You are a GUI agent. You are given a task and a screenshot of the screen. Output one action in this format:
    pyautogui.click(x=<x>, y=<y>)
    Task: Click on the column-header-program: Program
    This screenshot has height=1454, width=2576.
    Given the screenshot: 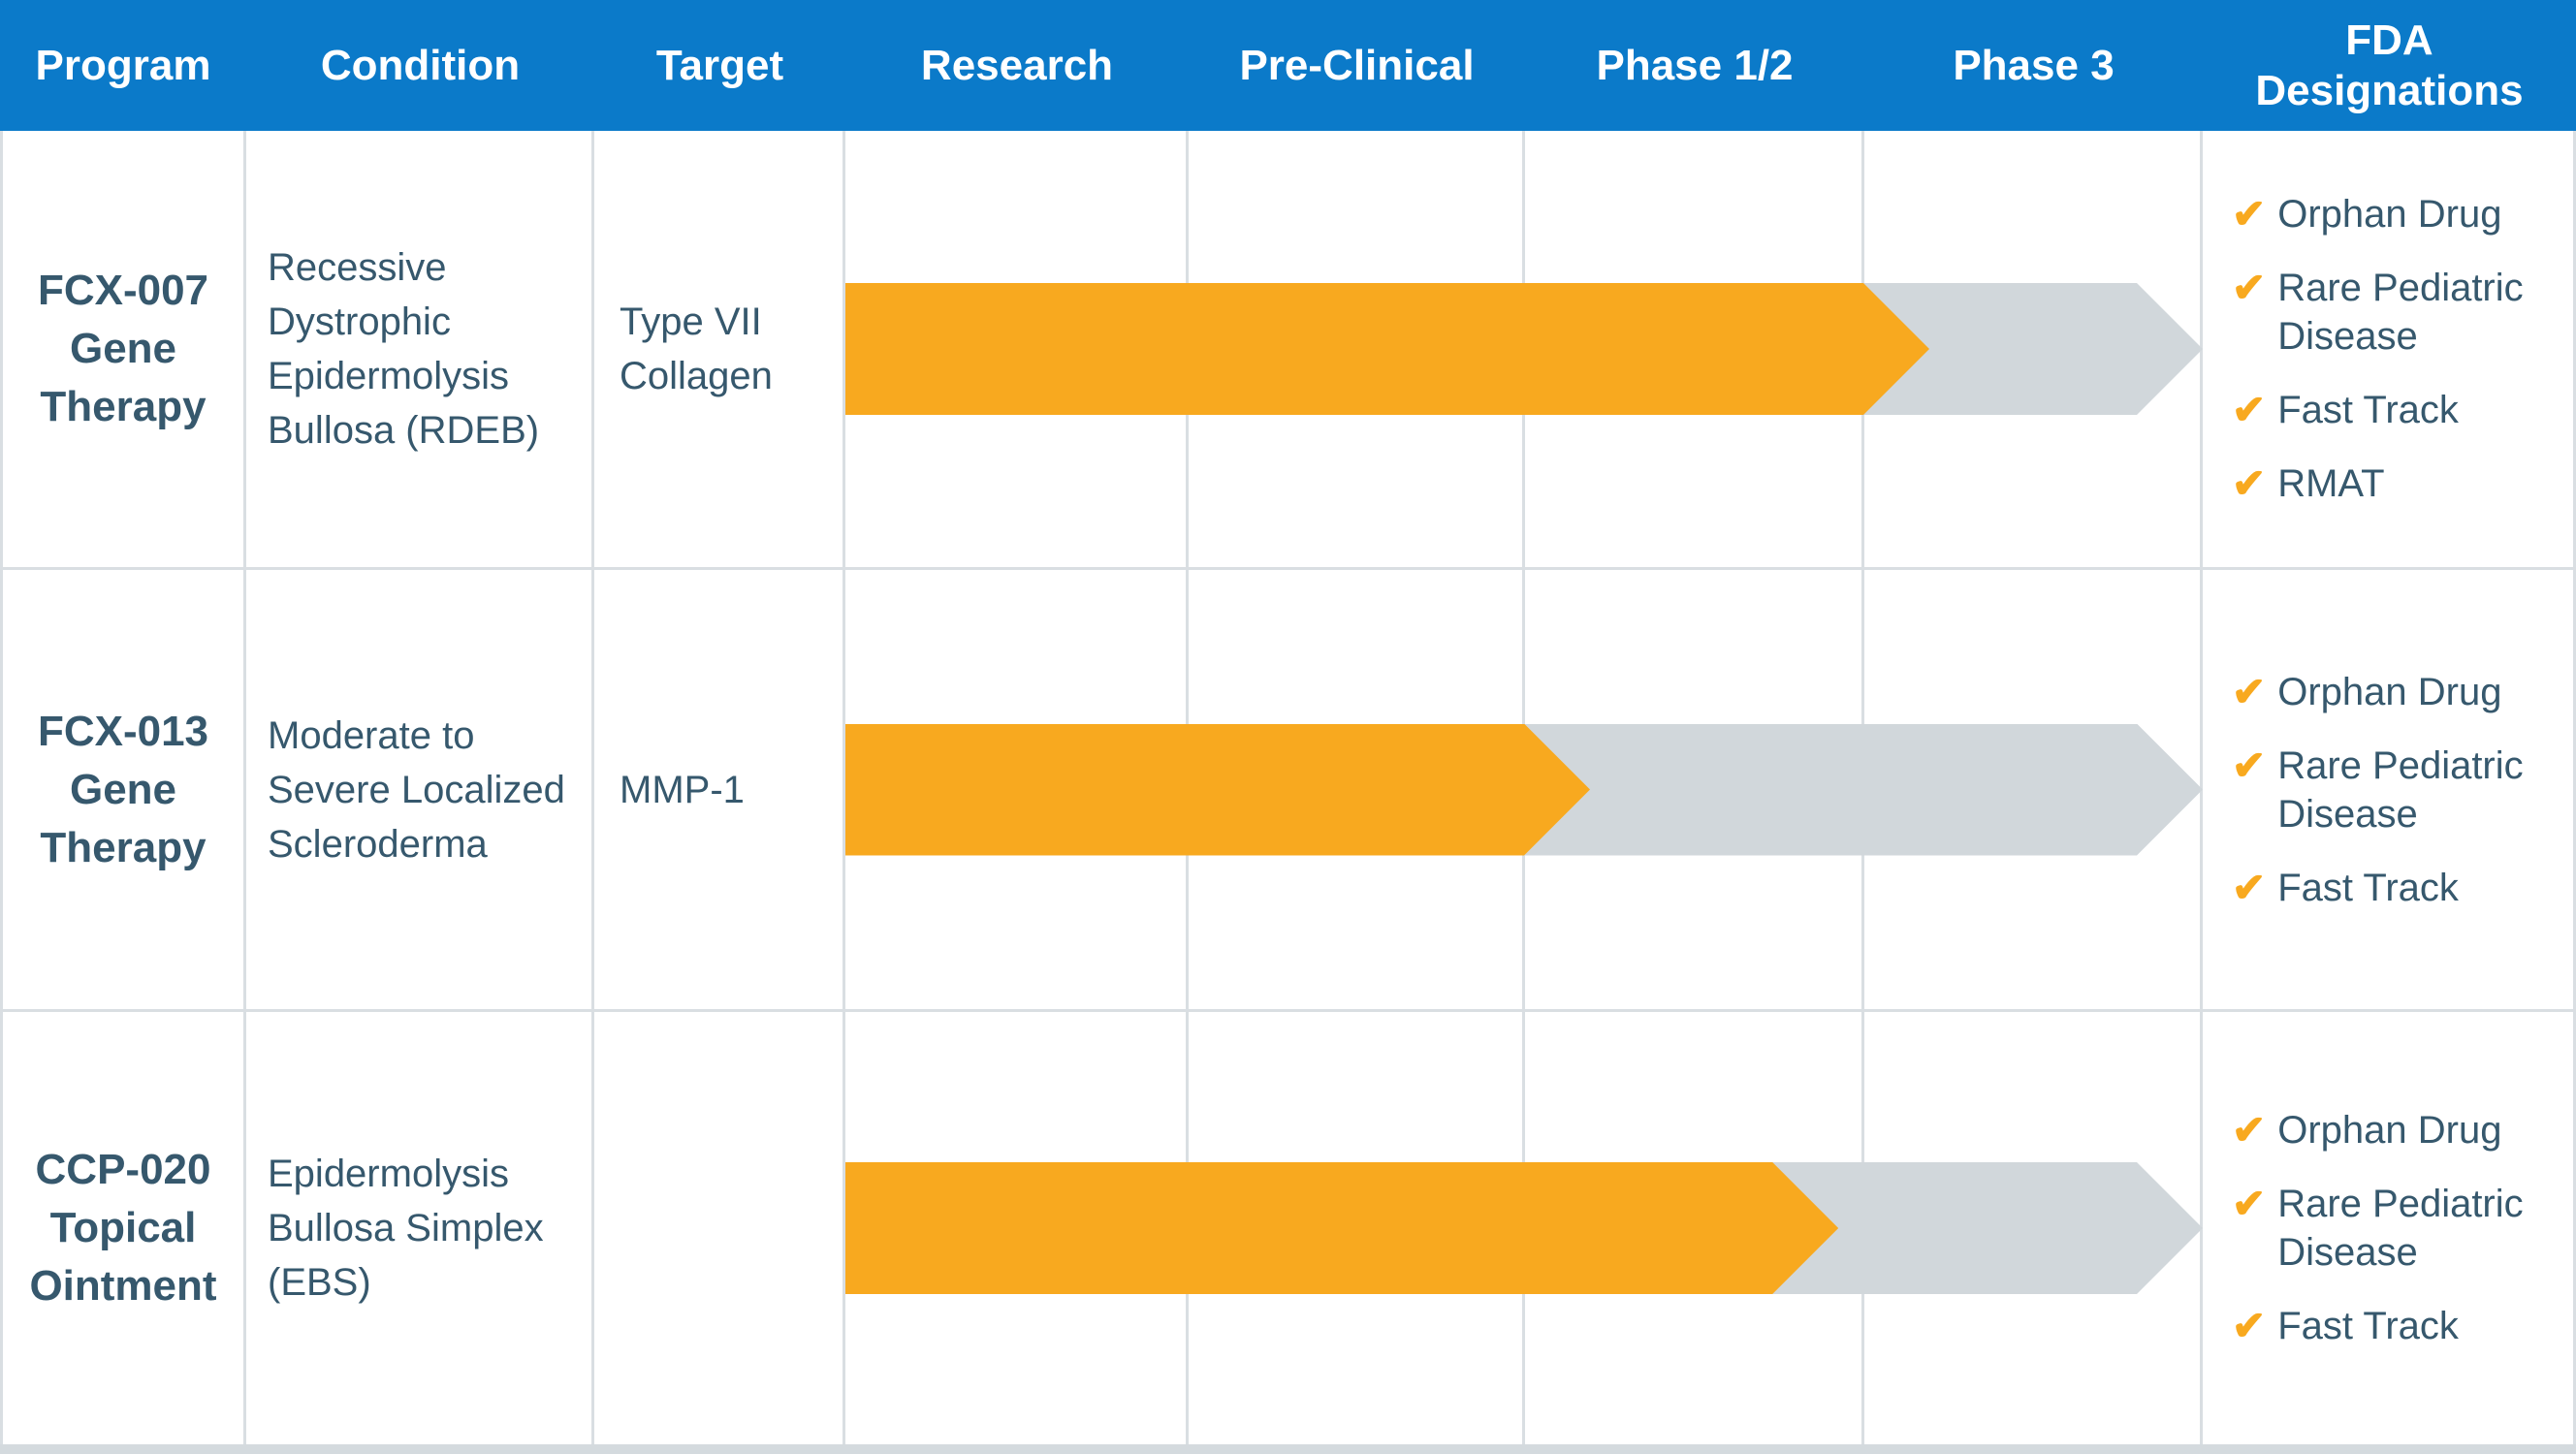 What is the action you would take?
    pyautogui.click(x=123, y=65)
    